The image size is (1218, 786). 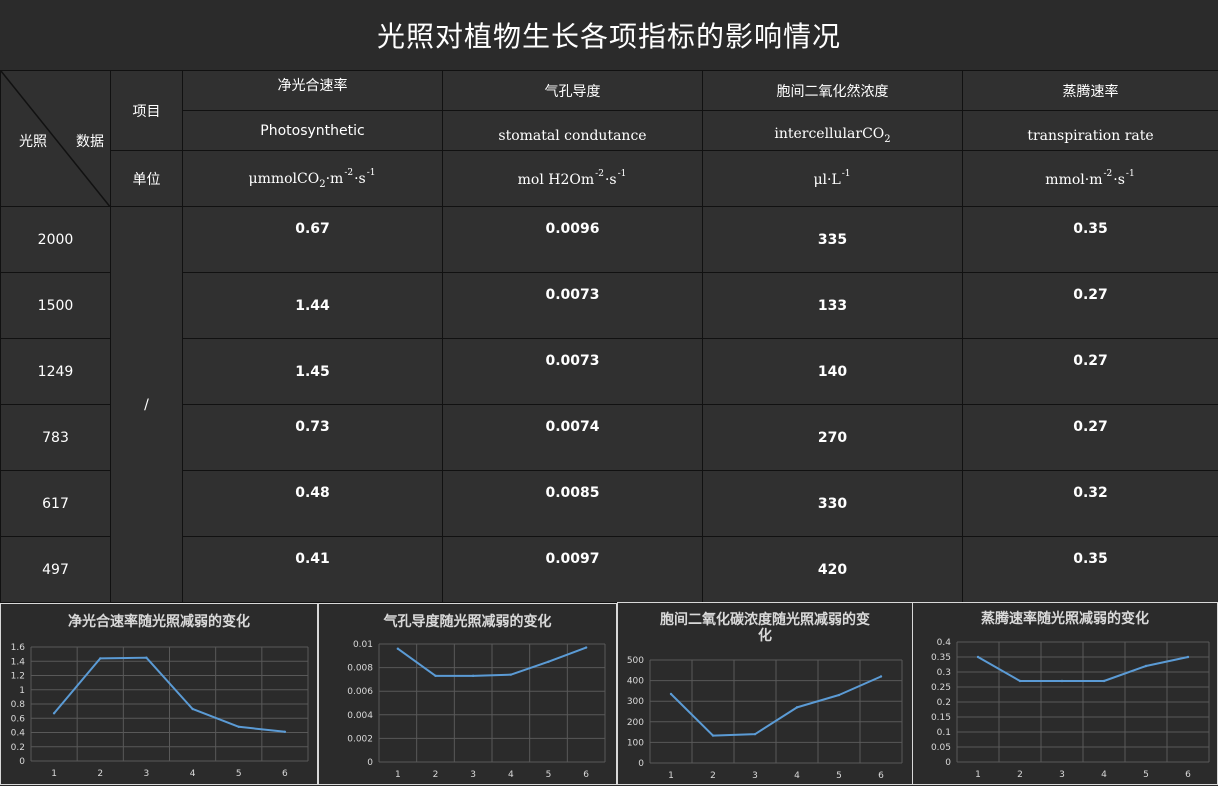 I want to click on y-tick-label: 0.002, so click(x=360, y=739).